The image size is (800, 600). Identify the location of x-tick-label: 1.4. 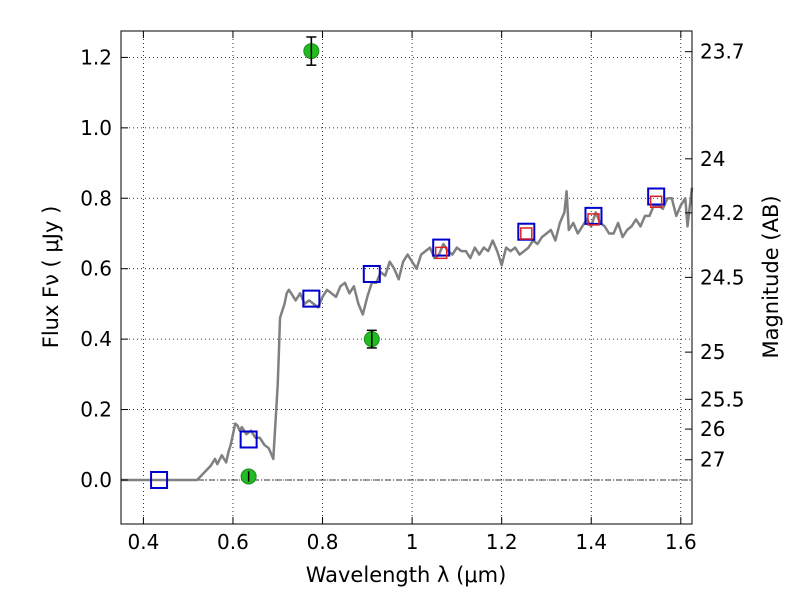
(591, 542).